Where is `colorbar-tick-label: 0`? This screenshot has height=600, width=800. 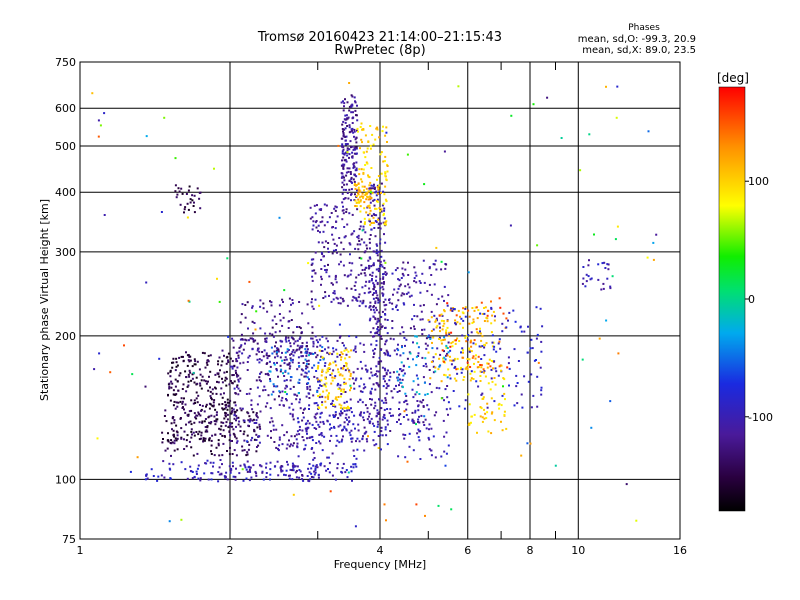
colorbar-tick-label: 0 is located at coordinates (751, 299).